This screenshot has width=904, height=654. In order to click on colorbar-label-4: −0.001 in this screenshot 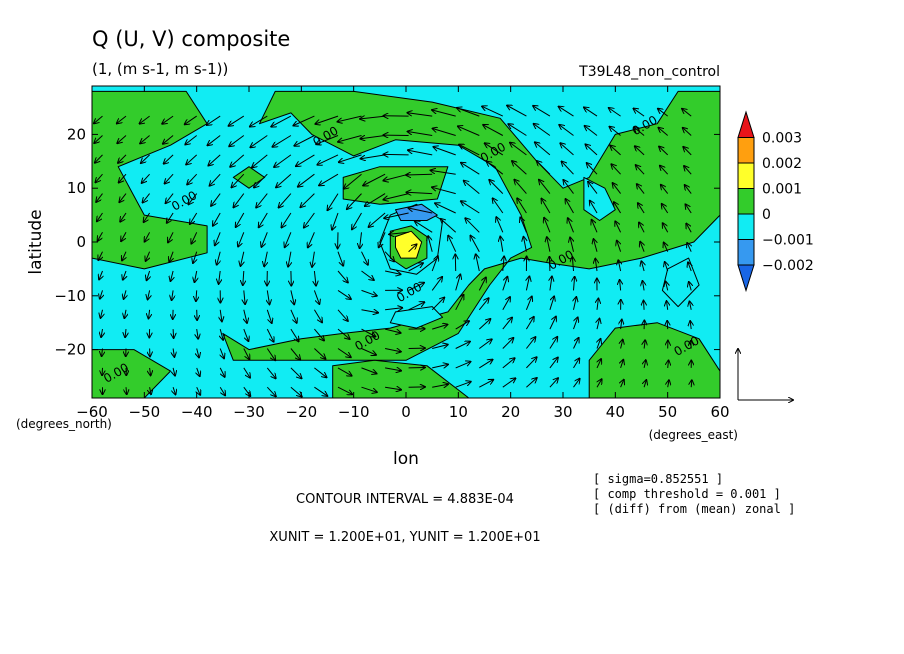, I will do `click(788, 241)`.